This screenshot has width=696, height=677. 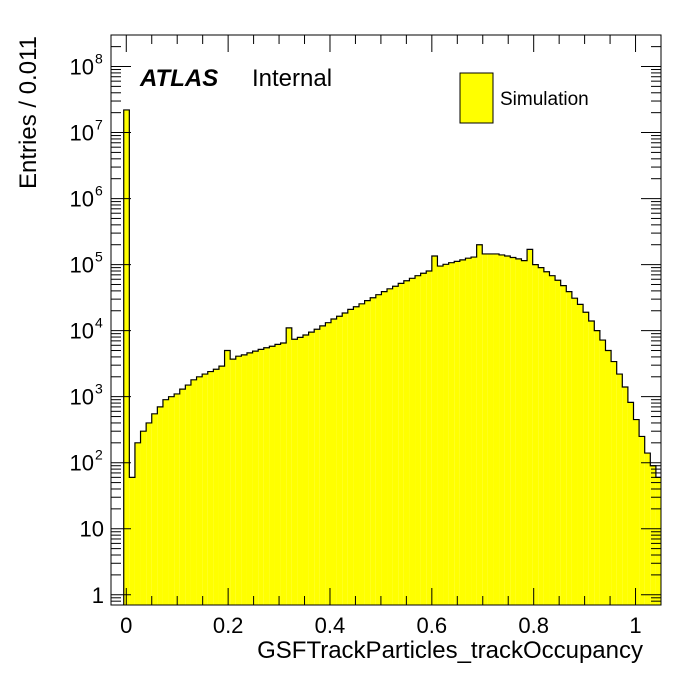 I want to click on x-axis-title: GSFTrackParticles_trackOccupancy, so click(x=450, y=650).